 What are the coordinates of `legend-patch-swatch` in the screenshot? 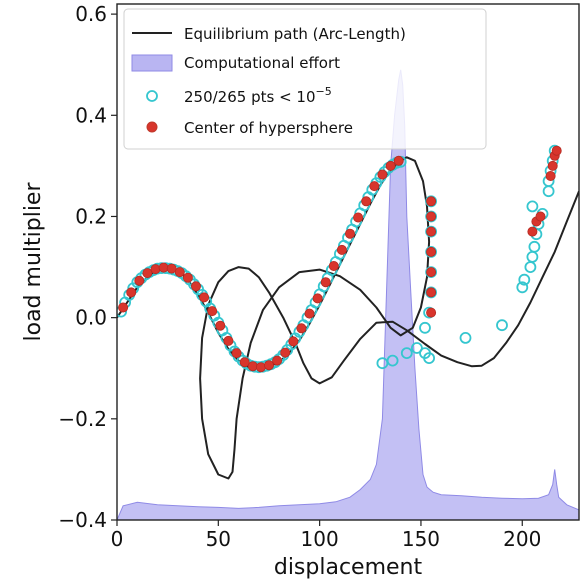 It's located at (152, 63).